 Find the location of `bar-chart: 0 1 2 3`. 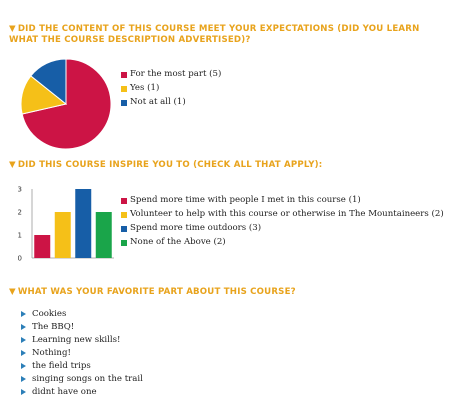

bar-chart: 0 1 2 3 is located at coordinates (66, 224).